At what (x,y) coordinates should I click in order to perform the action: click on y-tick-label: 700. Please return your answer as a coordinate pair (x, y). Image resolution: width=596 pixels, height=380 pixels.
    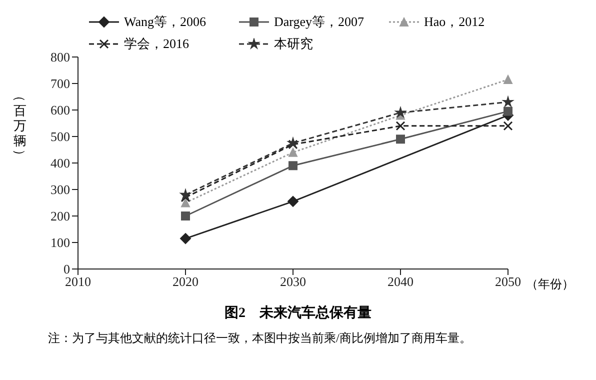
    Looking at the image, I should click on (60, 84).